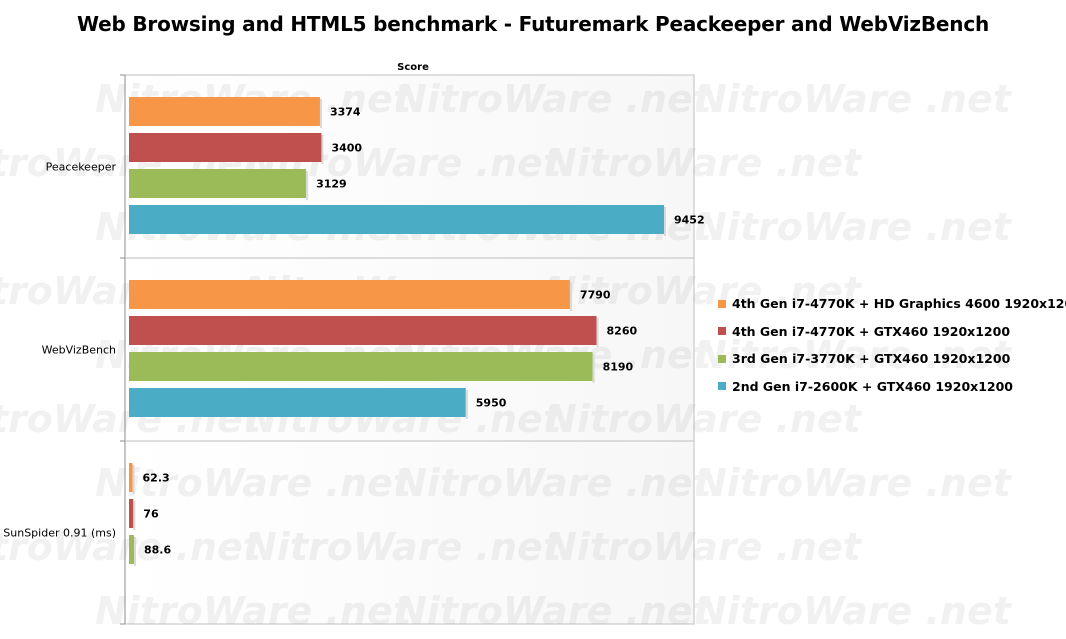 The image size is (1066, 639). I want to click on data-label: 76, so click(151, 514).